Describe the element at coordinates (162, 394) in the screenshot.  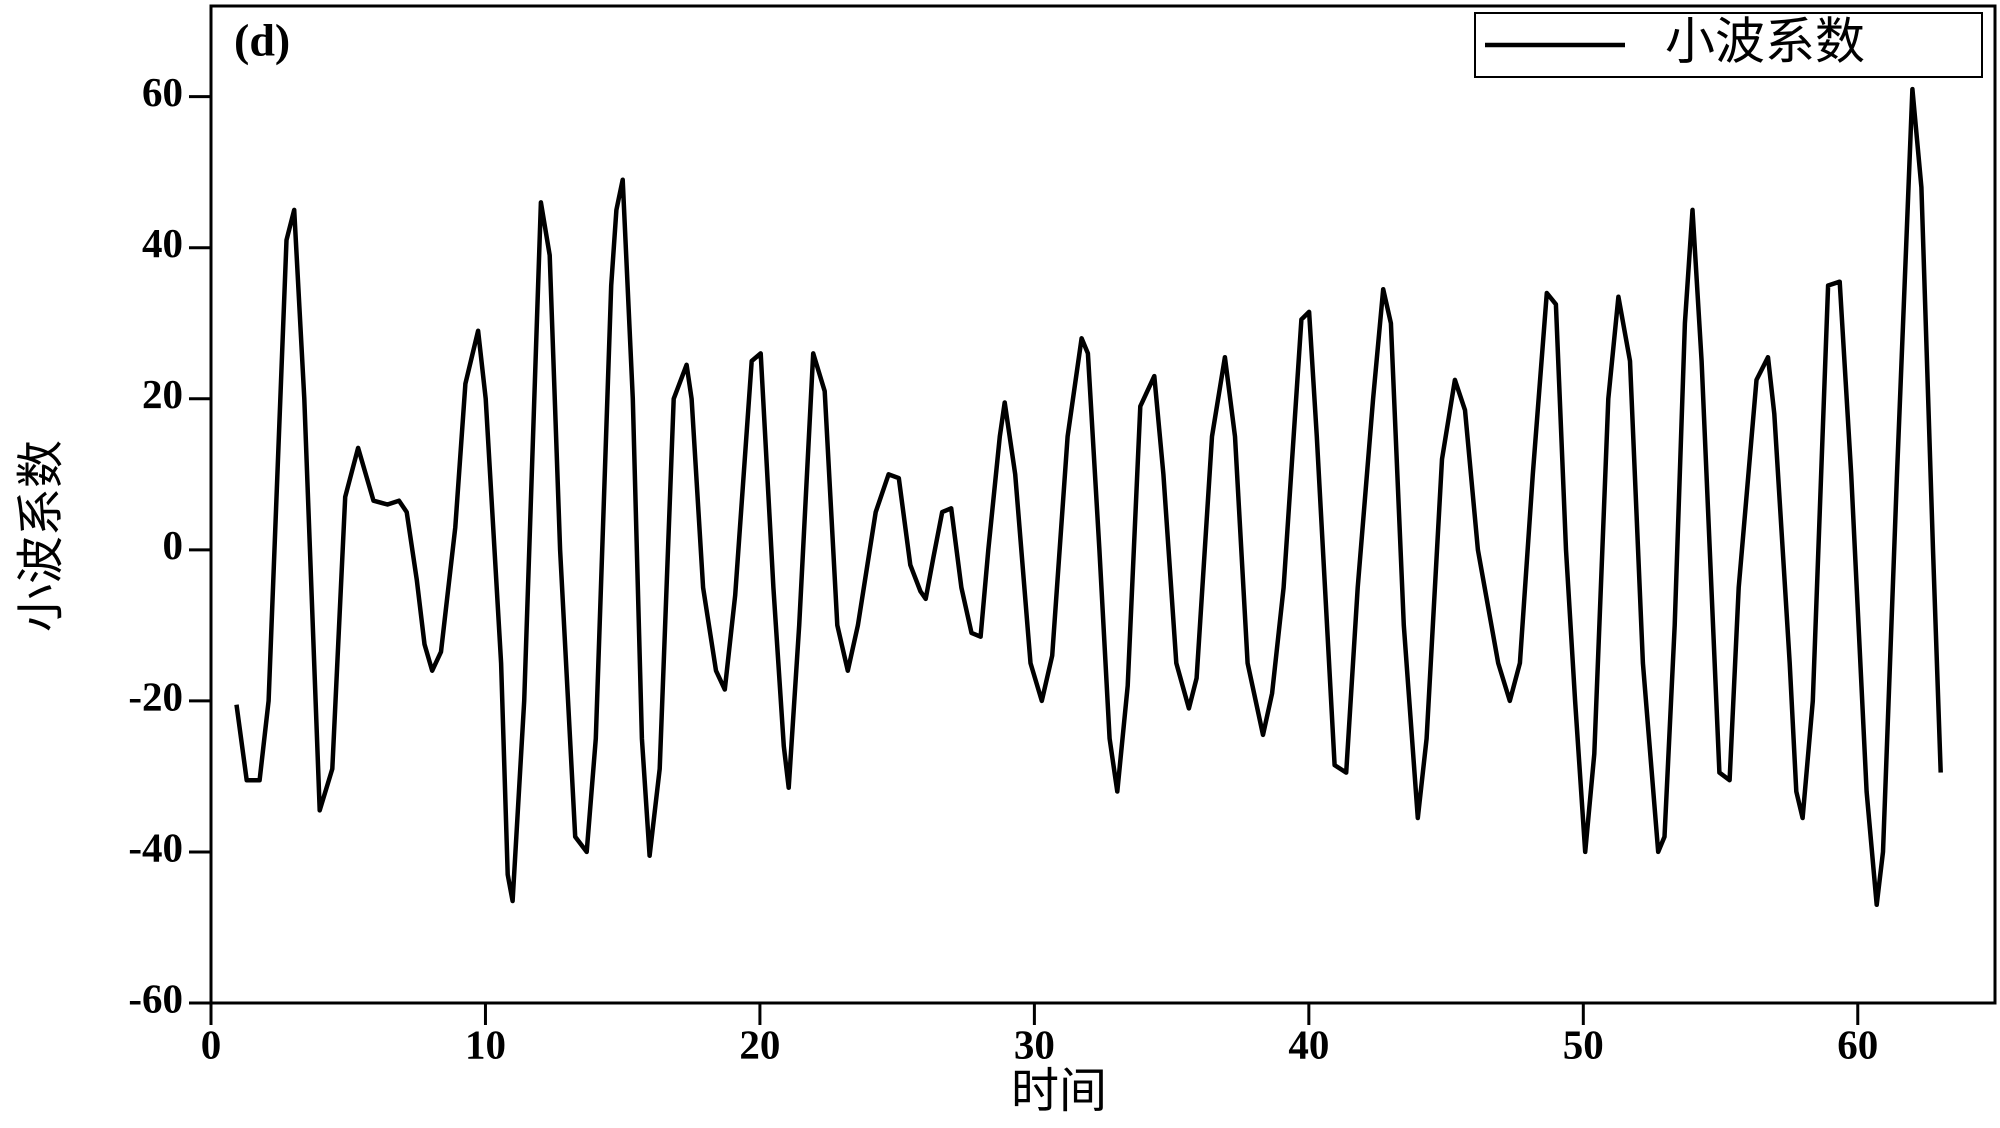
I see `y-tick-label: 20` at that location.